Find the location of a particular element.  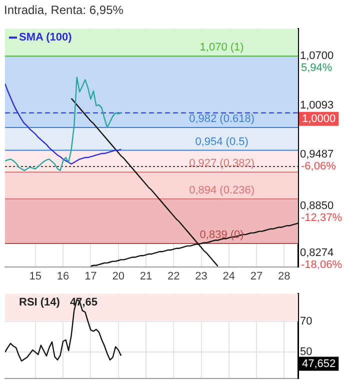

ref-line-label: 0,894 (0.236) is located at coordinates (222, 190).